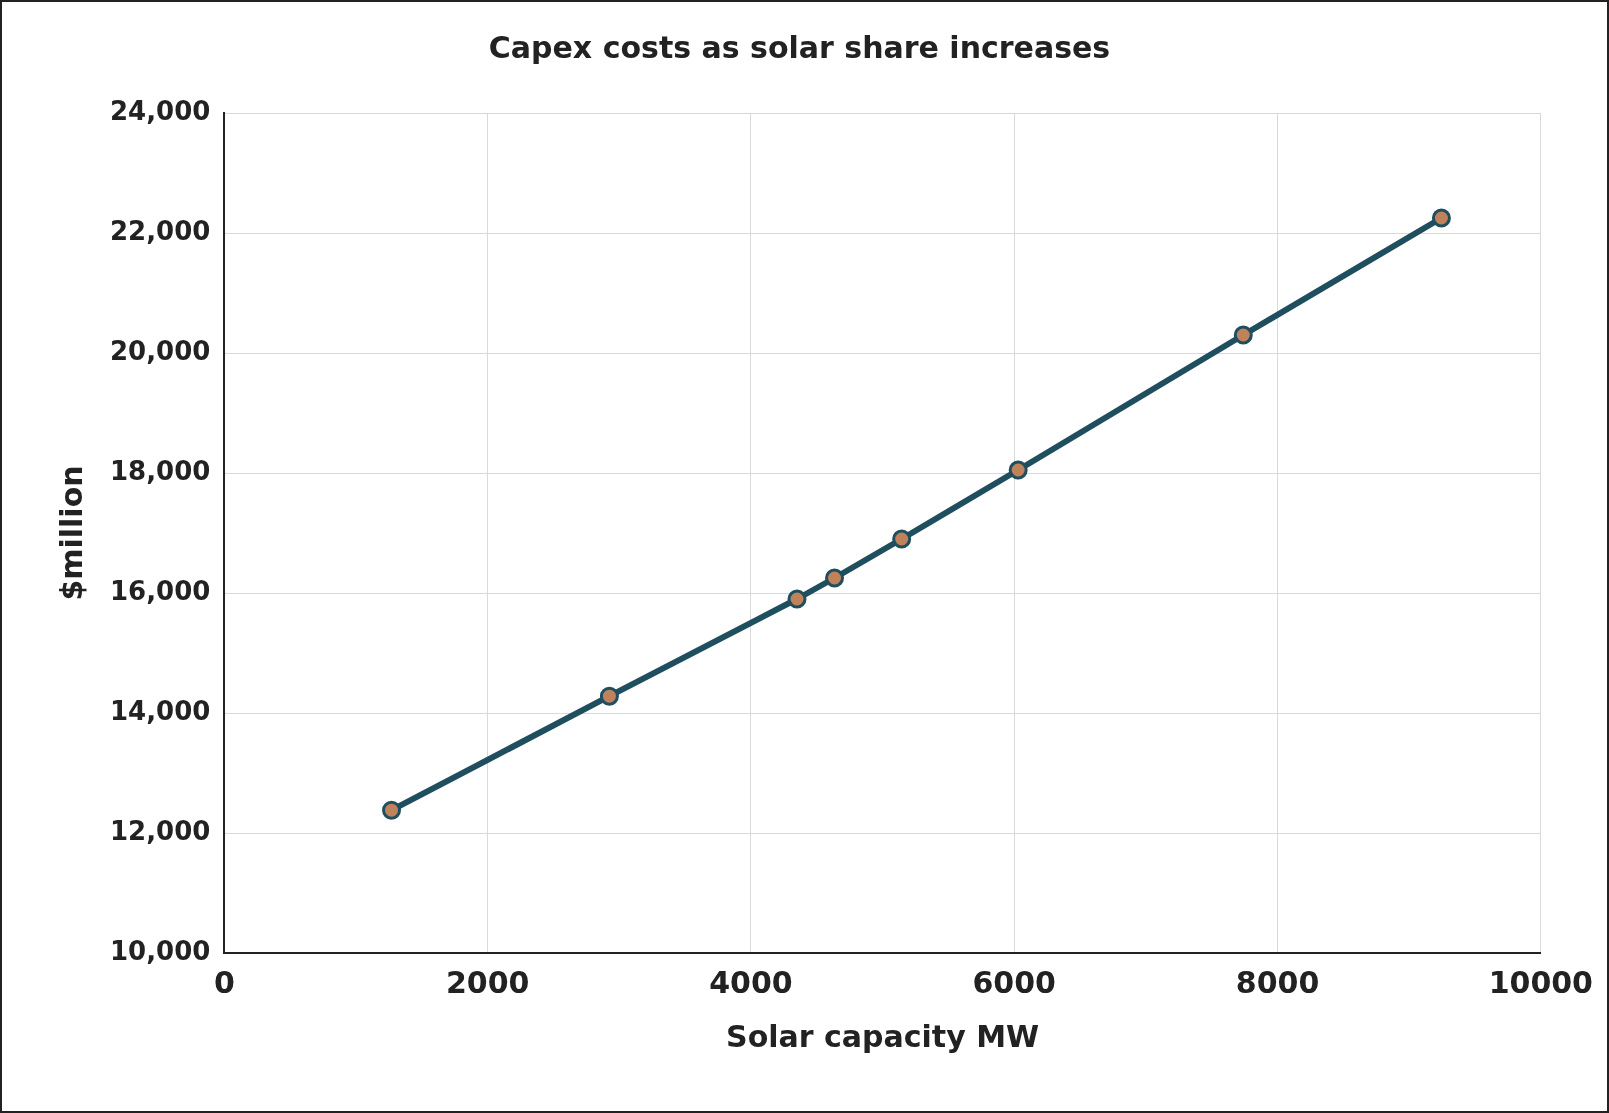  What do you see at coordinates (160, 230) in the screenshot?
I see `y-tick-label: 22,000` at bounding box center [160, 230].